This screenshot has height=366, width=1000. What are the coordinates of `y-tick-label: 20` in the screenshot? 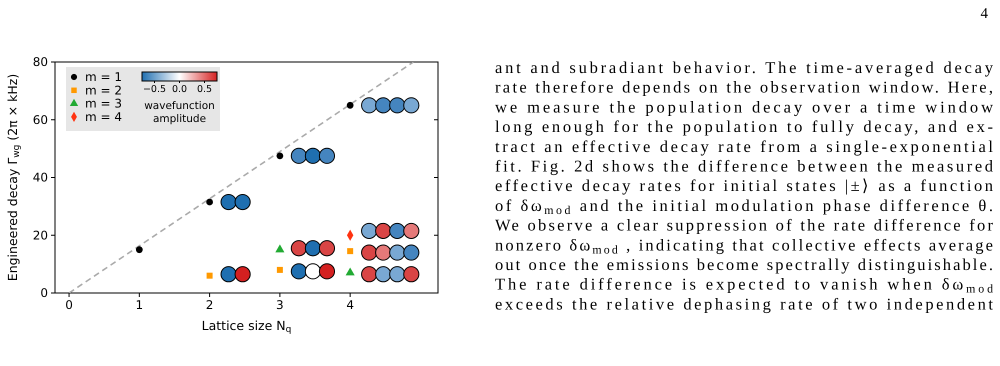 It's located at (40, 235).